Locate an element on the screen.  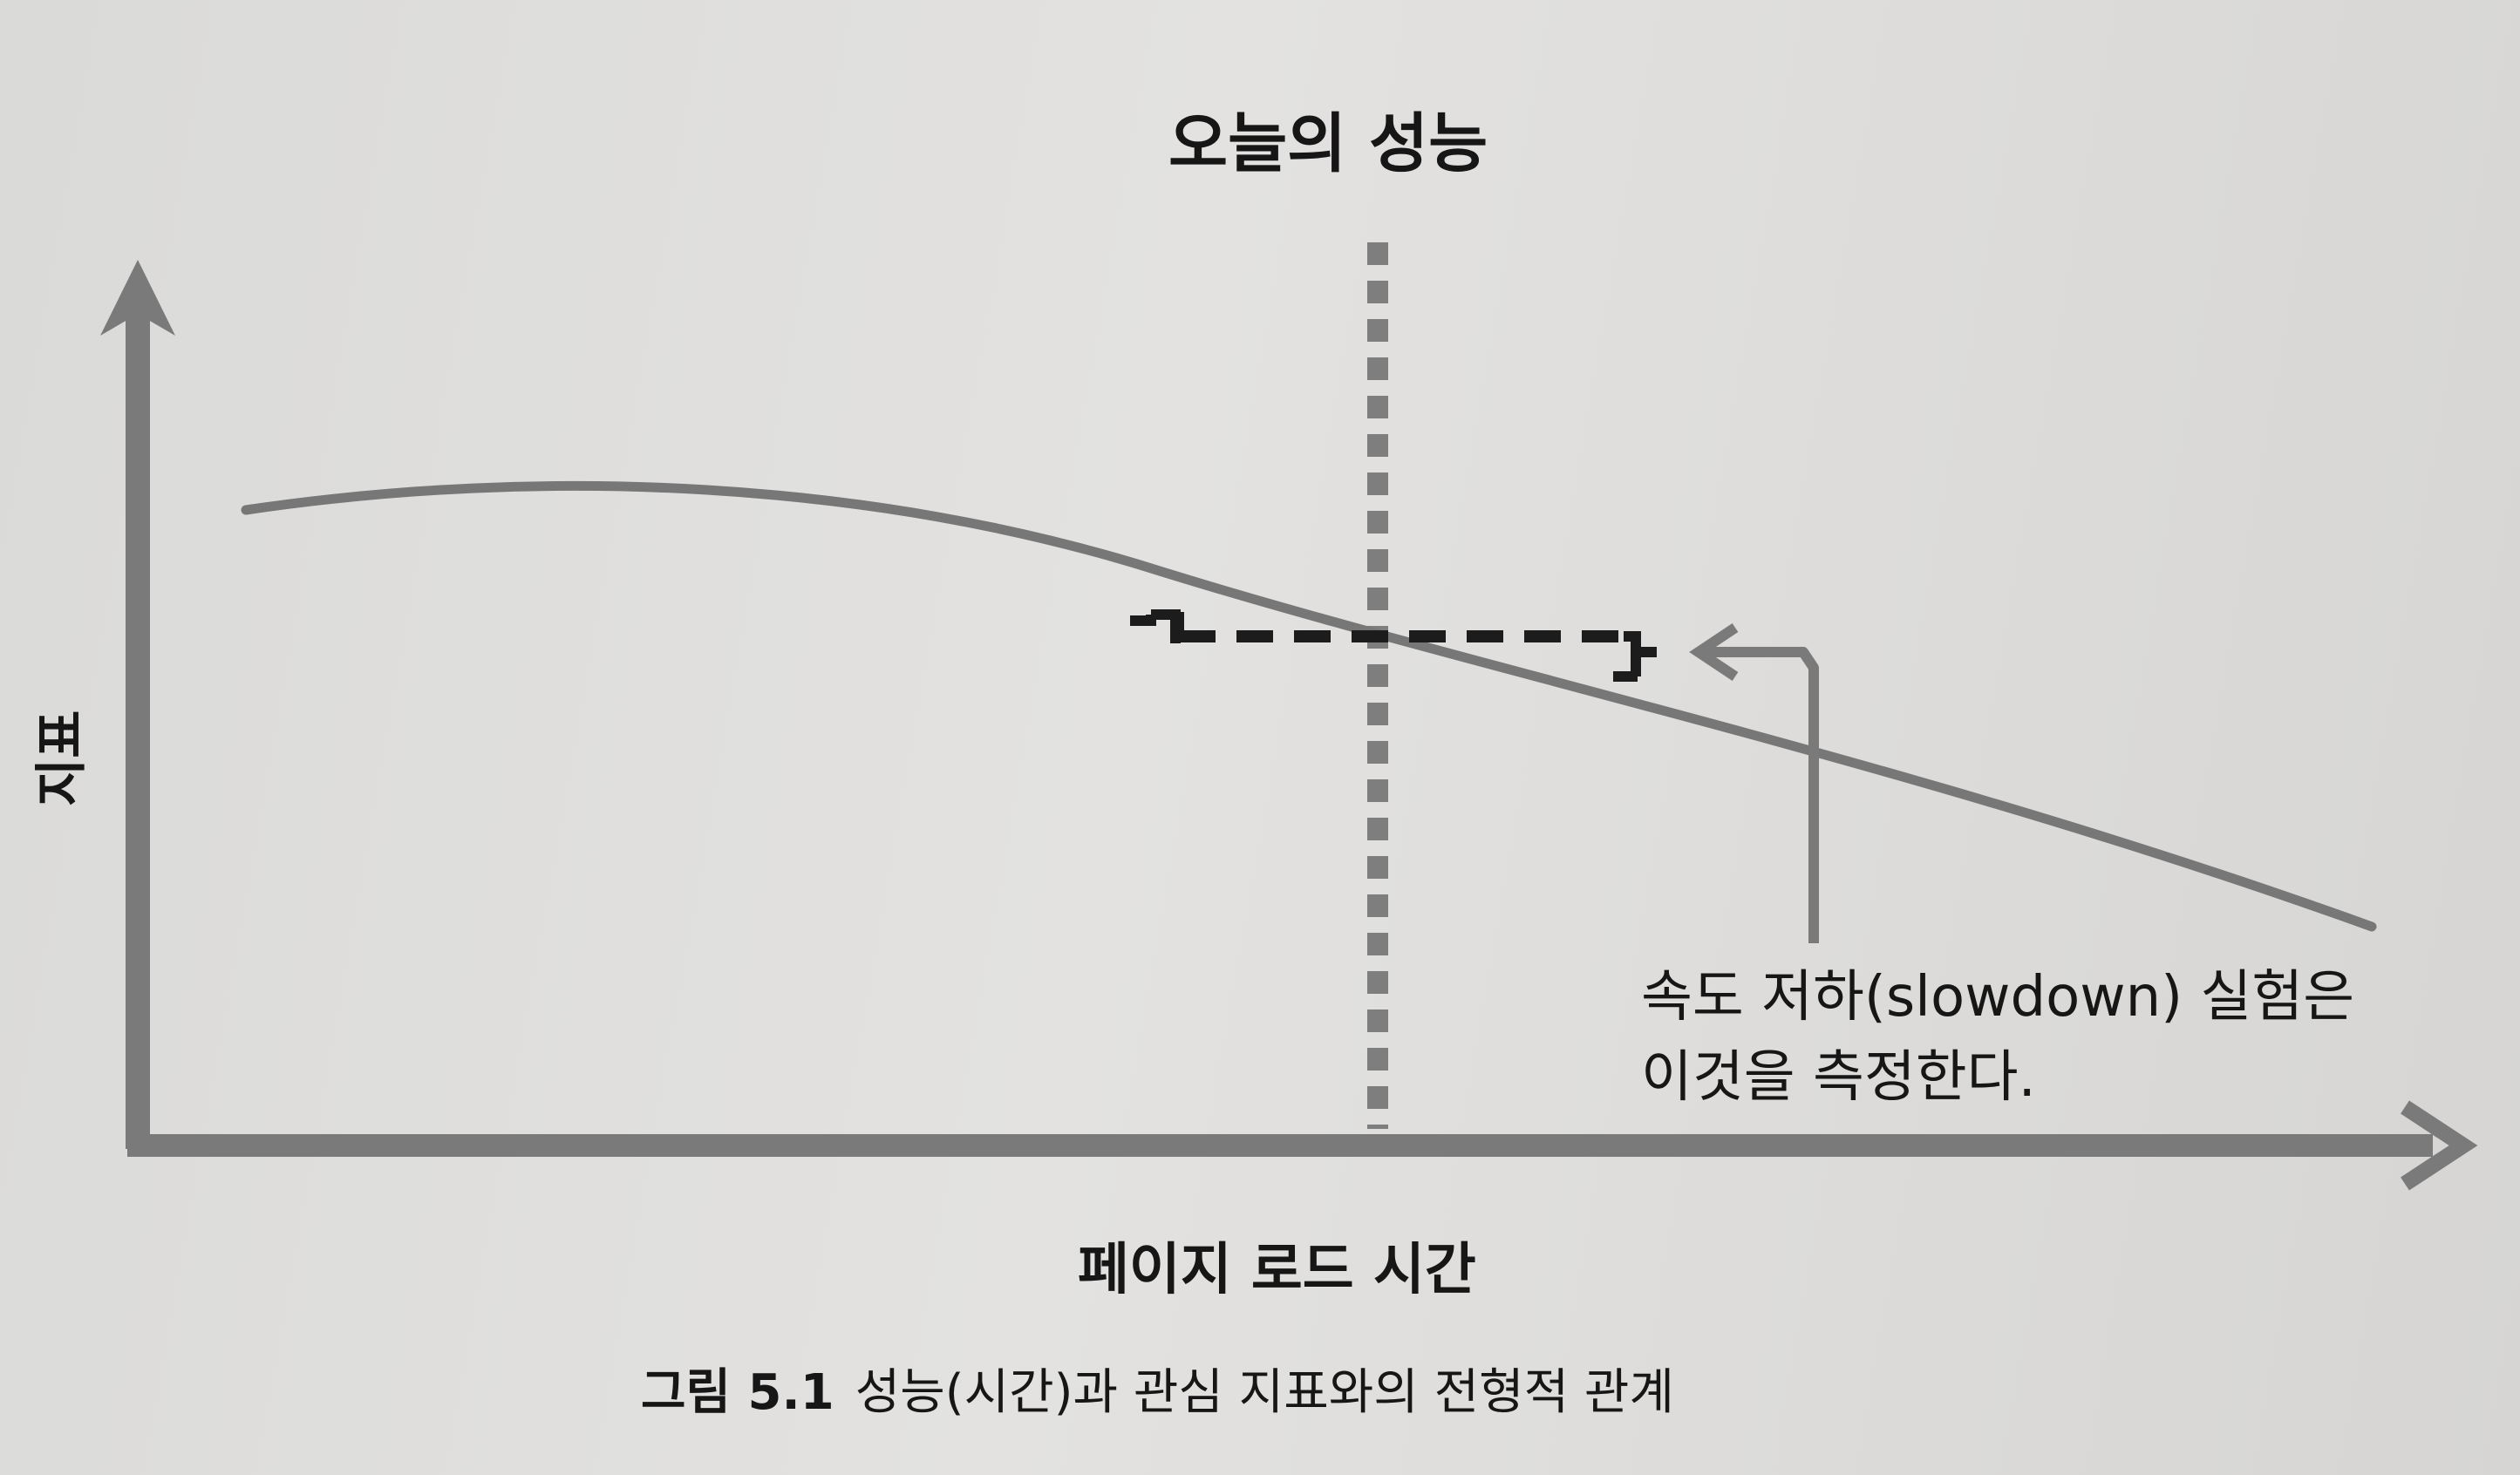
y-axis-label: 지표 is located at coordinates (61, 758).